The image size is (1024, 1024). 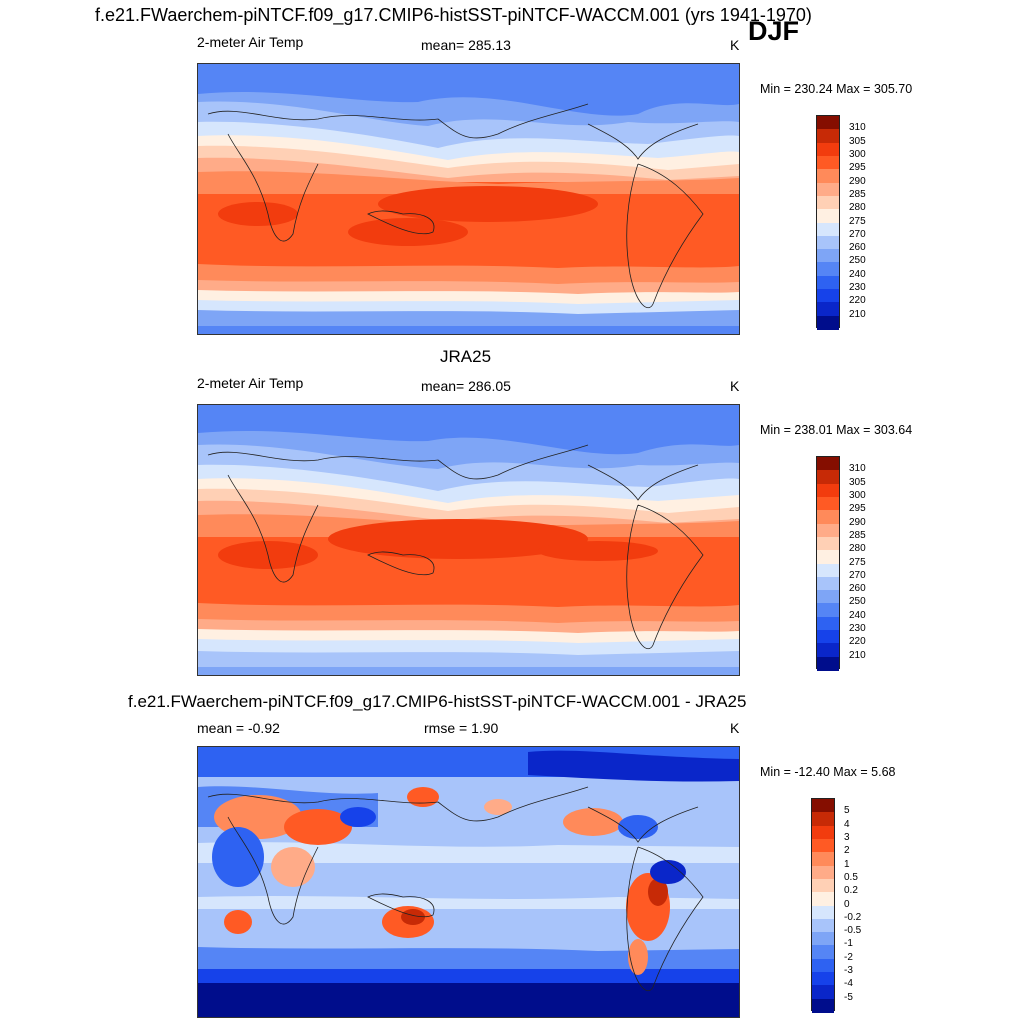 I want to click on panel-obs-title: JRA25, so click(x=466, y=356).